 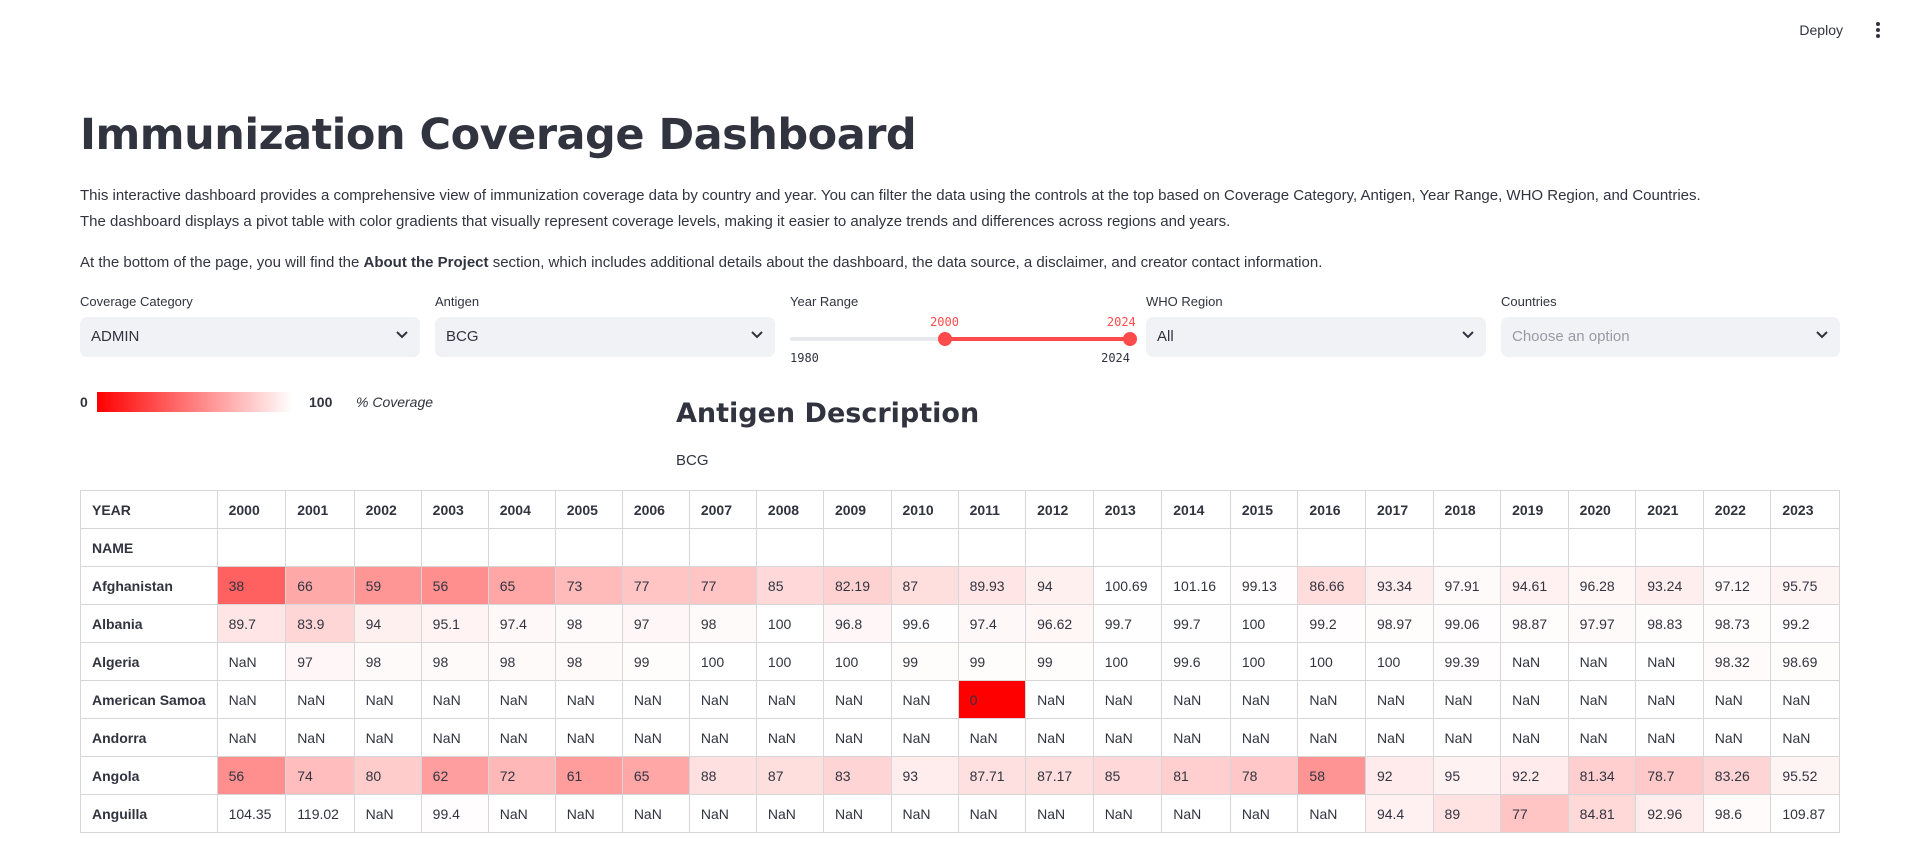 What do you see at coordinates (149, 585) in the screenshot?
I see `country-name: Afghanistan` at bounding box center [149, 585].